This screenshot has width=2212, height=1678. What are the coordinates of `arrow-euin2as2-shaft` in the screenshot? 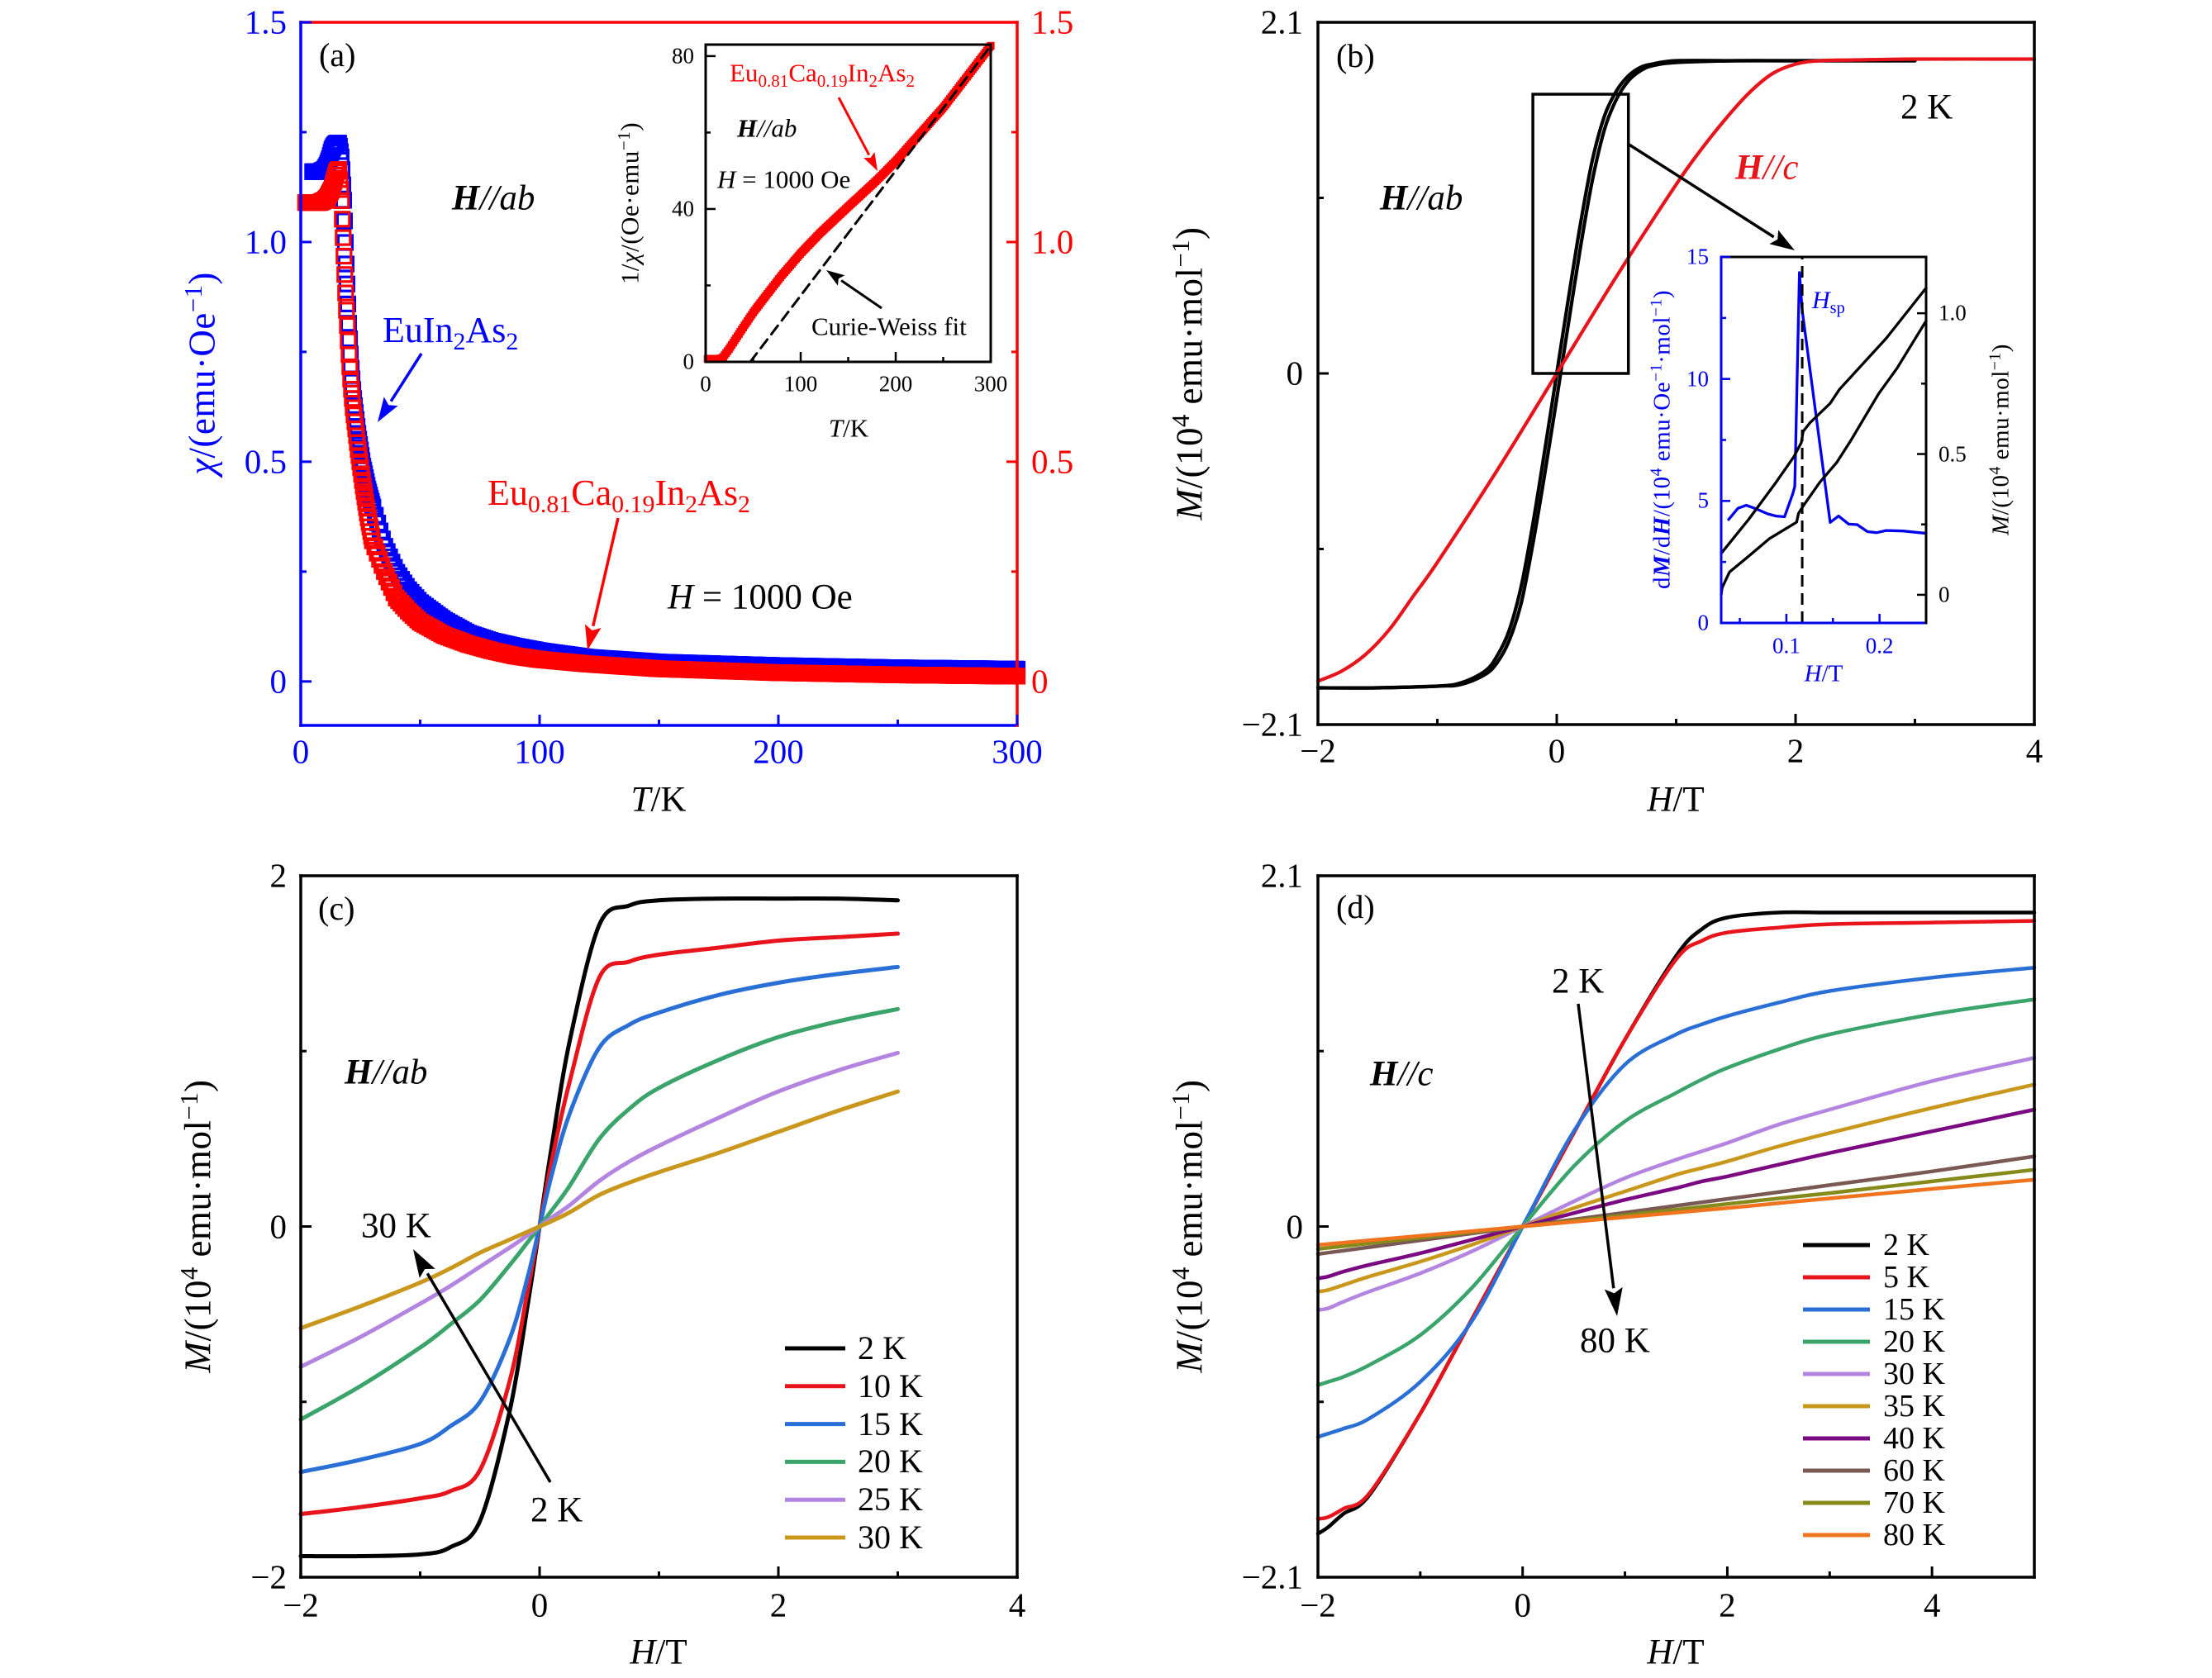 It's located at (406, 377).